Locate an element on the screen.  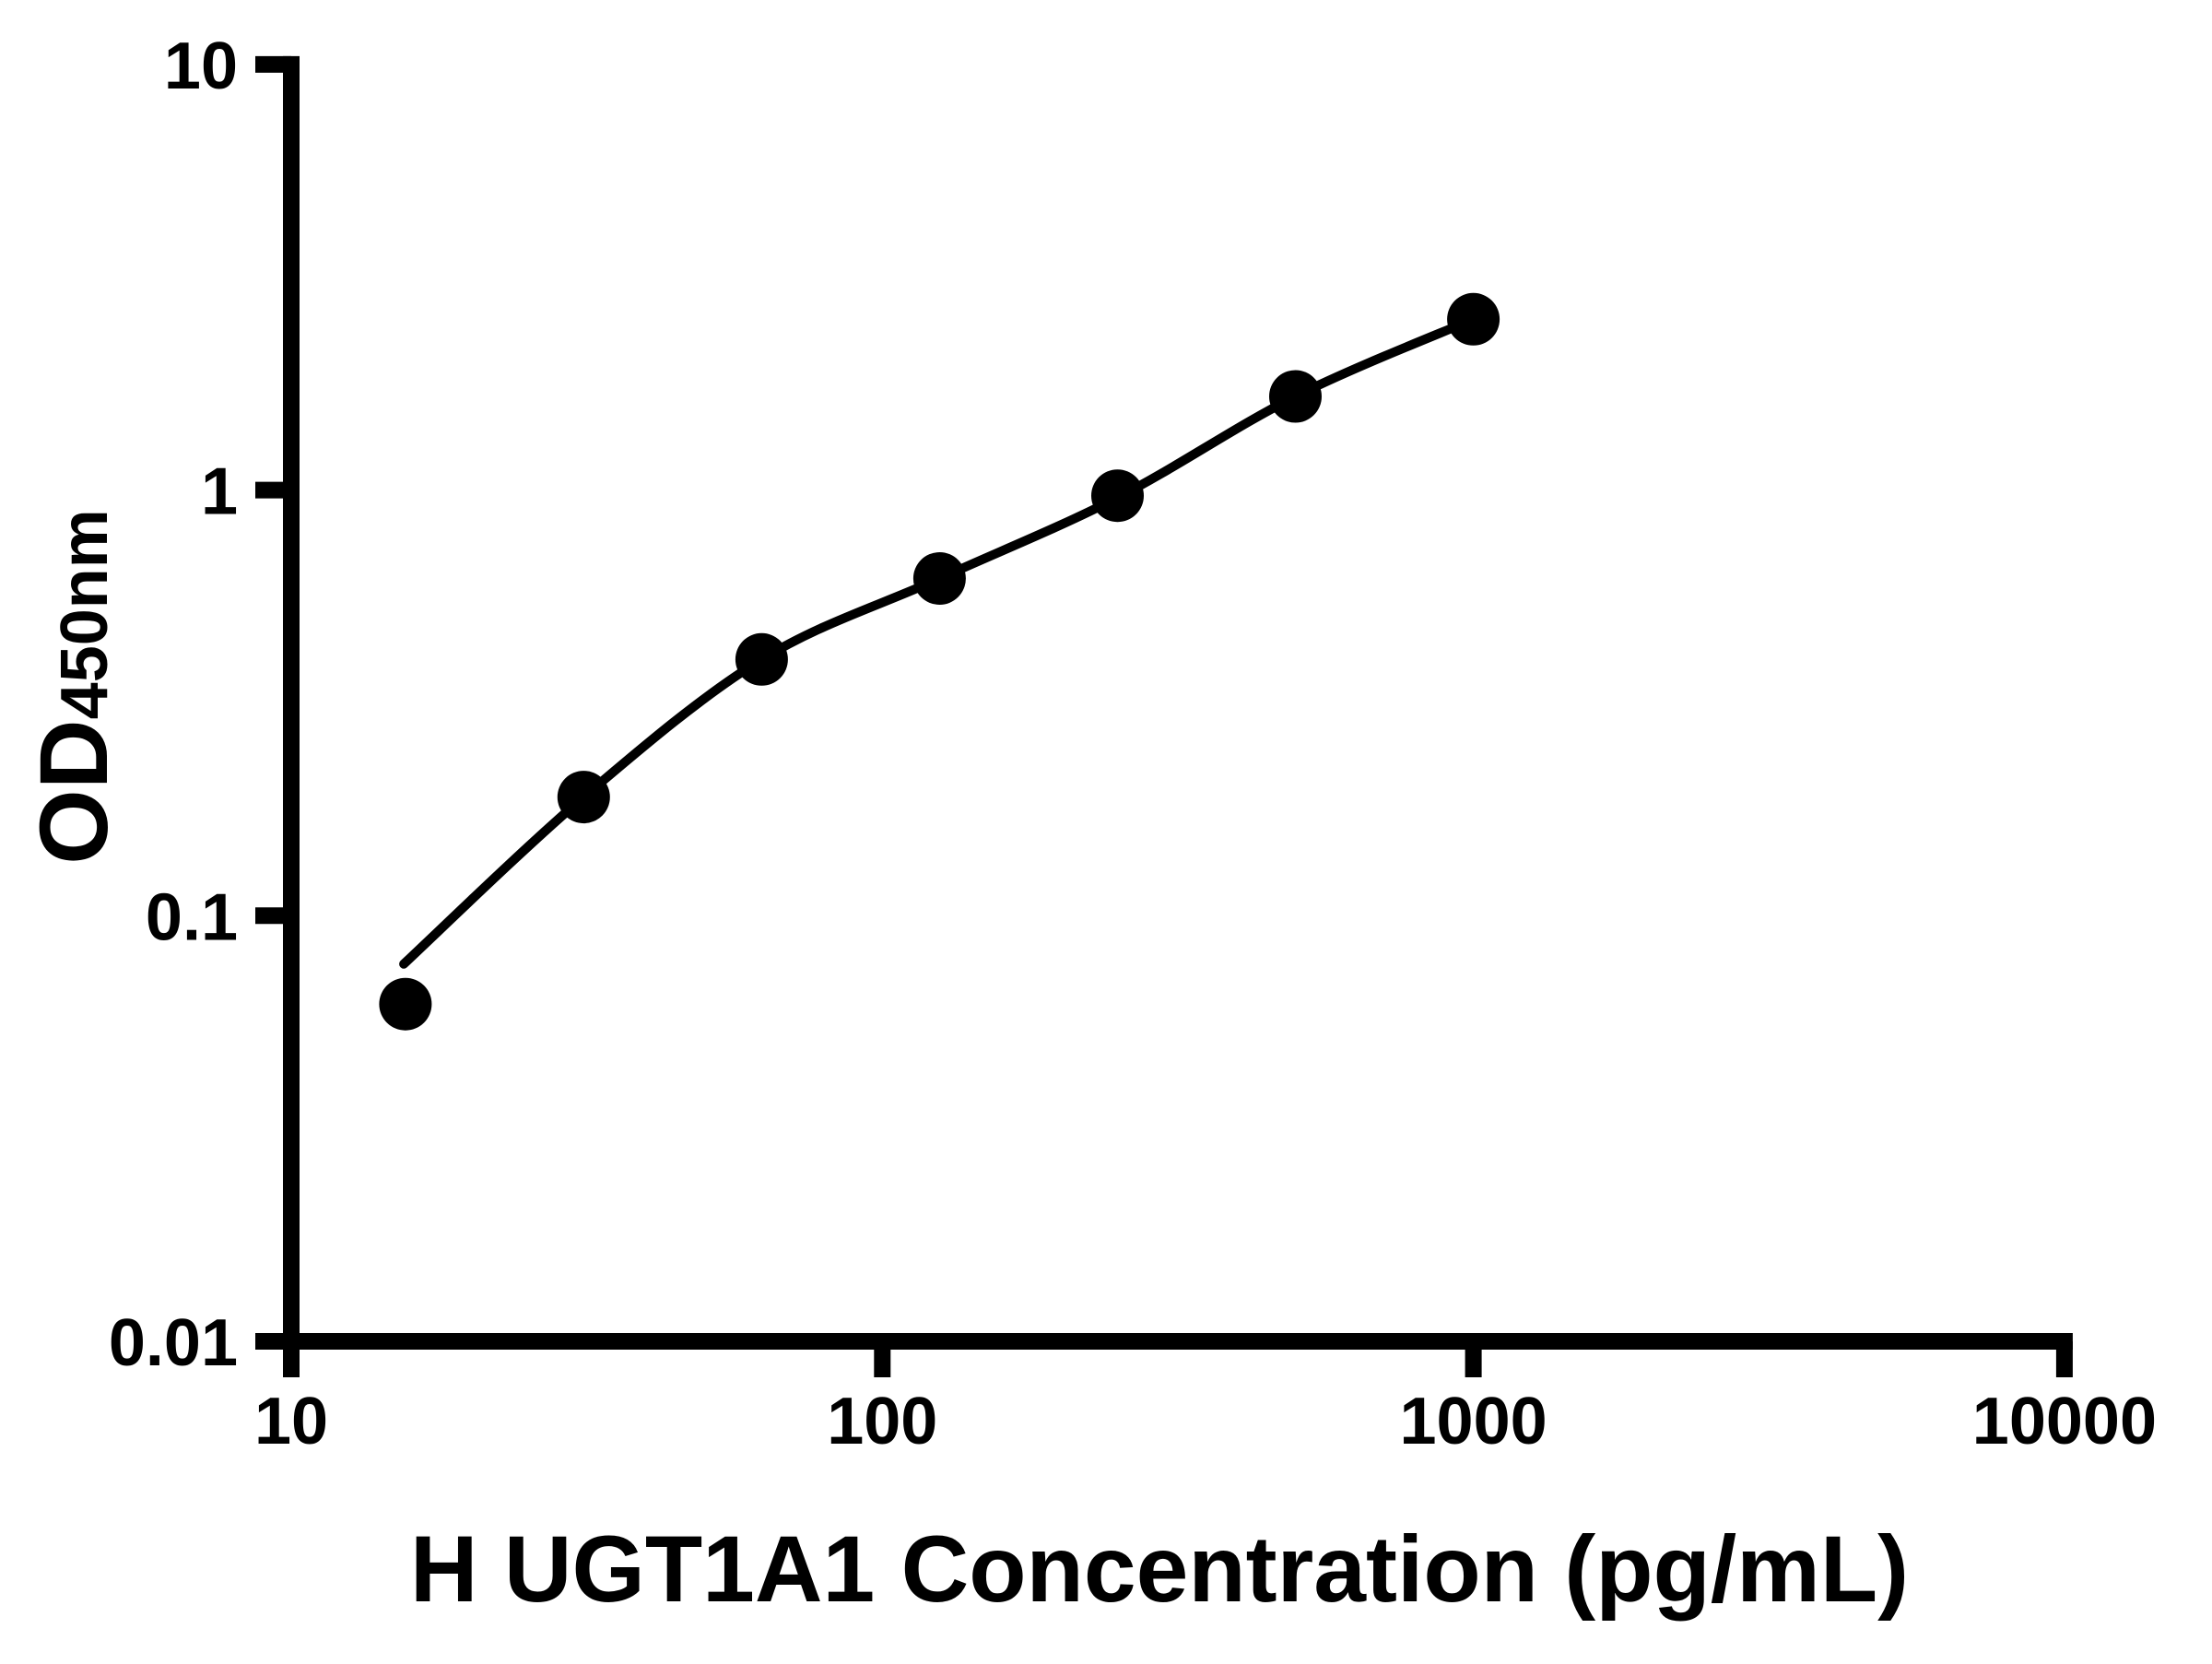
x-tick-label: 1000 is located at coordinates (1473, 1421).